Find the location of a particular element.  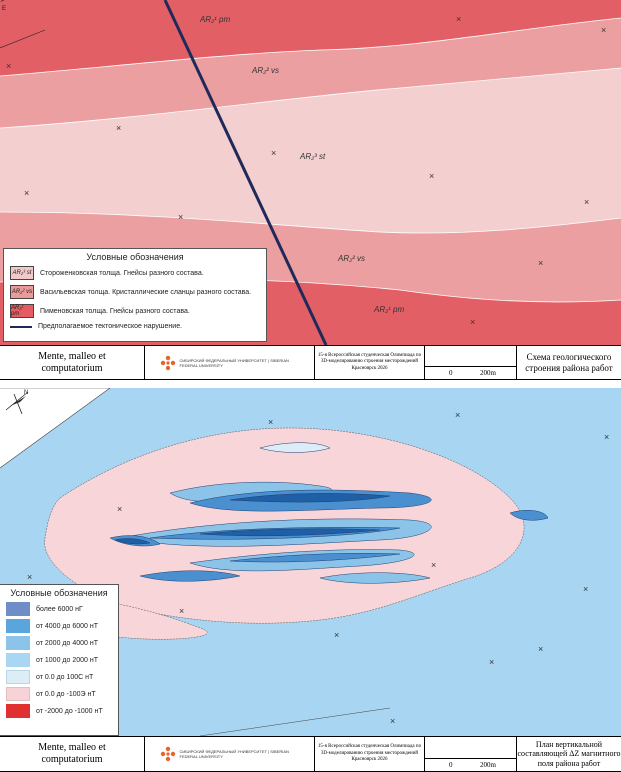

north-arrow-icon: E is located at coordinates (3, 6).